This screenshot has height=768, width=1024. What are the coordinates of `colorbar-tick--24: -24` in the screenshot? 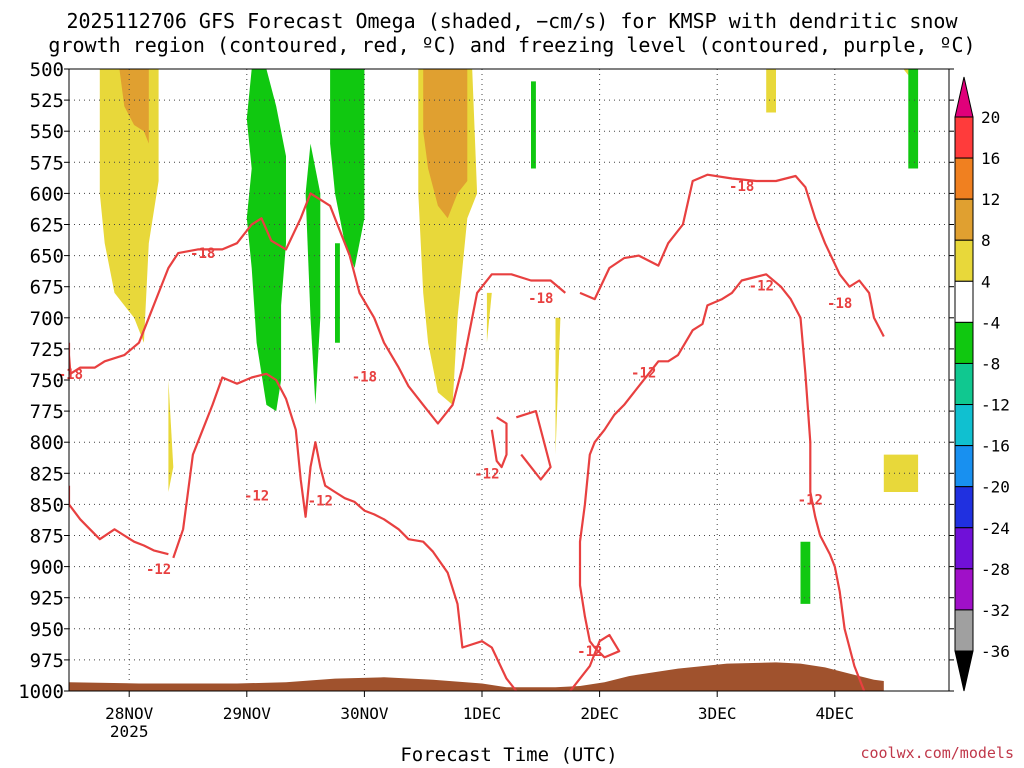 It's located at (995, 528).